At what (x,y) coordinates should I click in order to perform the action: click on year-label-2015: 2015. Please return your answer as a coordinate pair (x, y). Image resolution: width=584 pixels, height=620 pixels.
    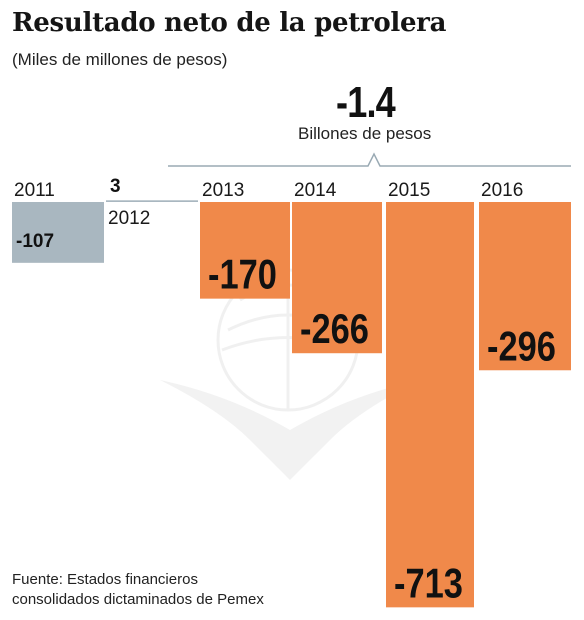
    Looking at the image, I should click on (409, 190).